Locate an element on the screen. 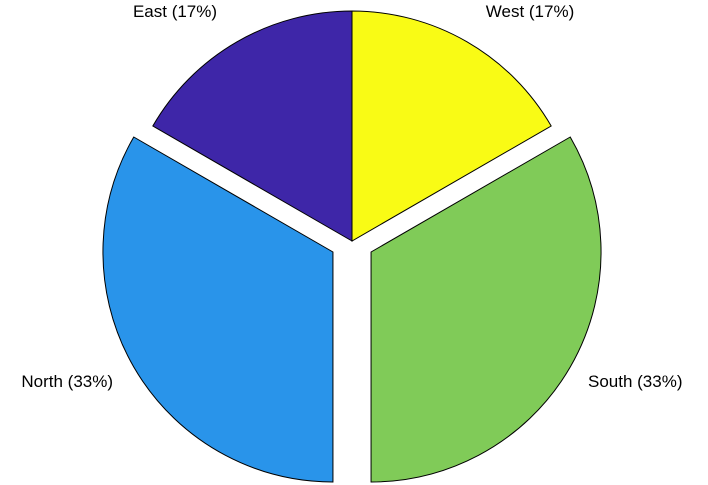  pie-slice-east is located at coordinates (252, 126).